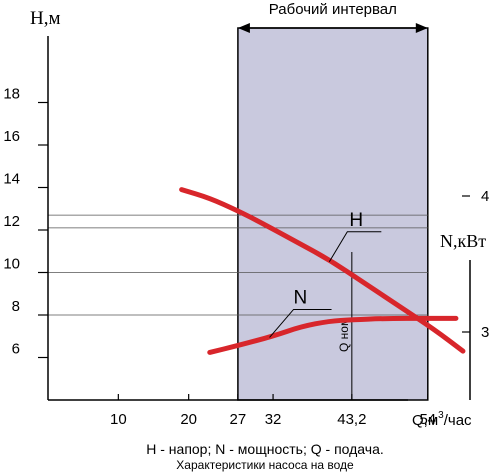  Describe the element at coordinates (273, 419) in the screenshot. I see `x-tick-label: 32` at that location.